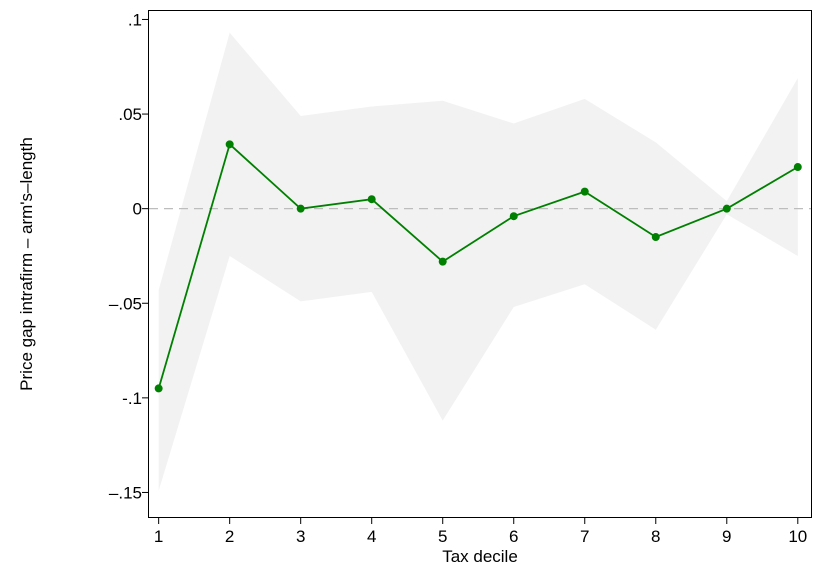 The width and height of the screenshot is (813, 572). What do you see at coordinates (132, 398) in the screenshot?
I see `y-tick-label: -.1` at bounding box center [132, 398].